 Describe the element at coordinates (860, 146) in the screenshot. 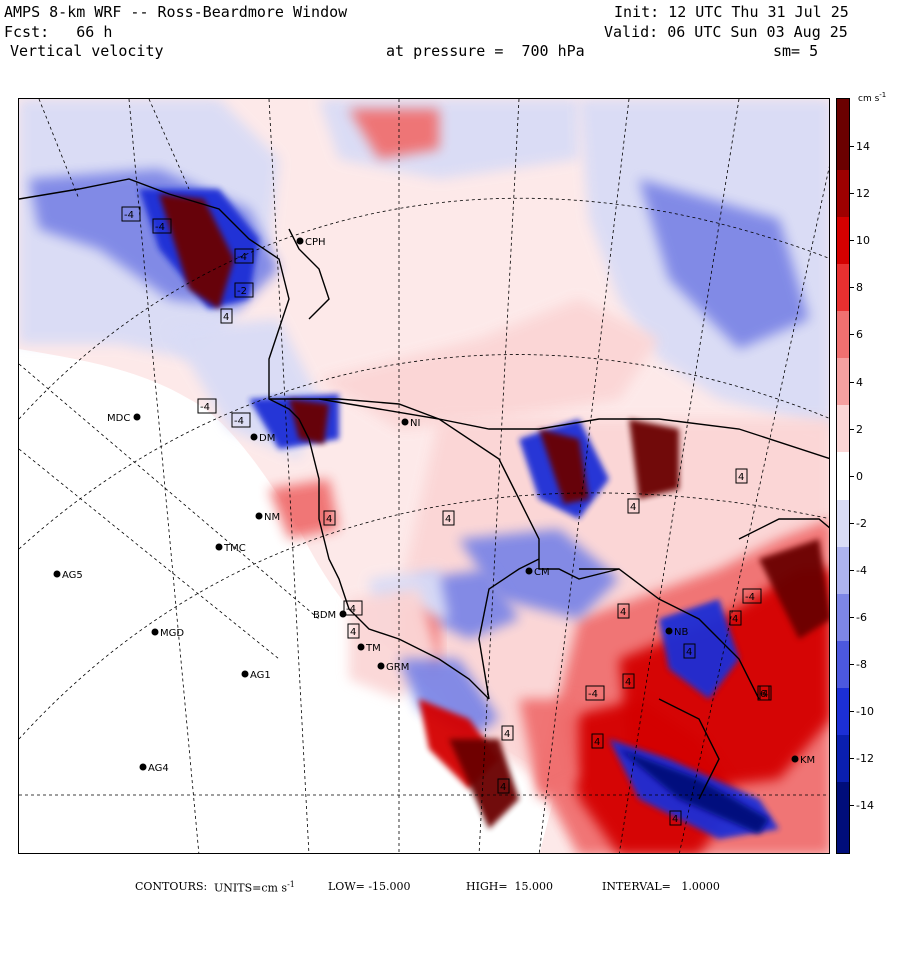

I see `colorbar-tick-label: 14` at that location.